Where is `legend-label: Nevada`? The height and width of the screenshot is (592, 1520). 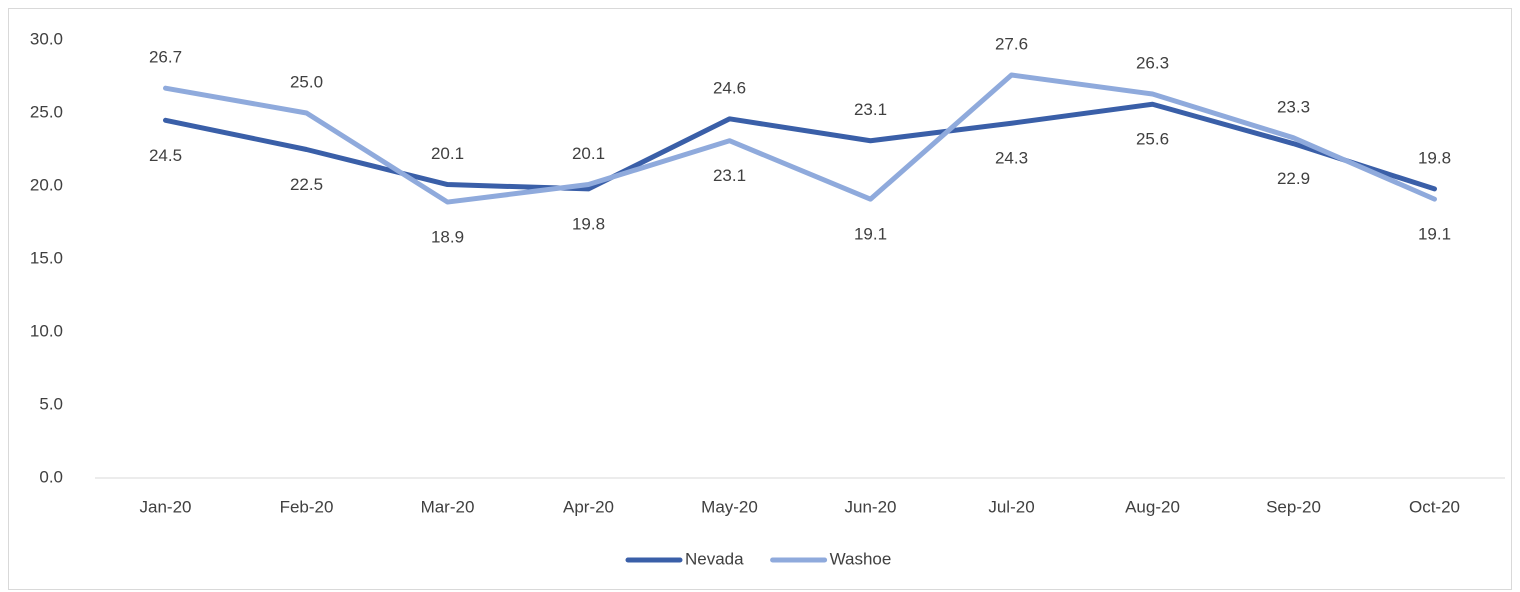 legend-label: Nevada is located at coordinates (714, 558).